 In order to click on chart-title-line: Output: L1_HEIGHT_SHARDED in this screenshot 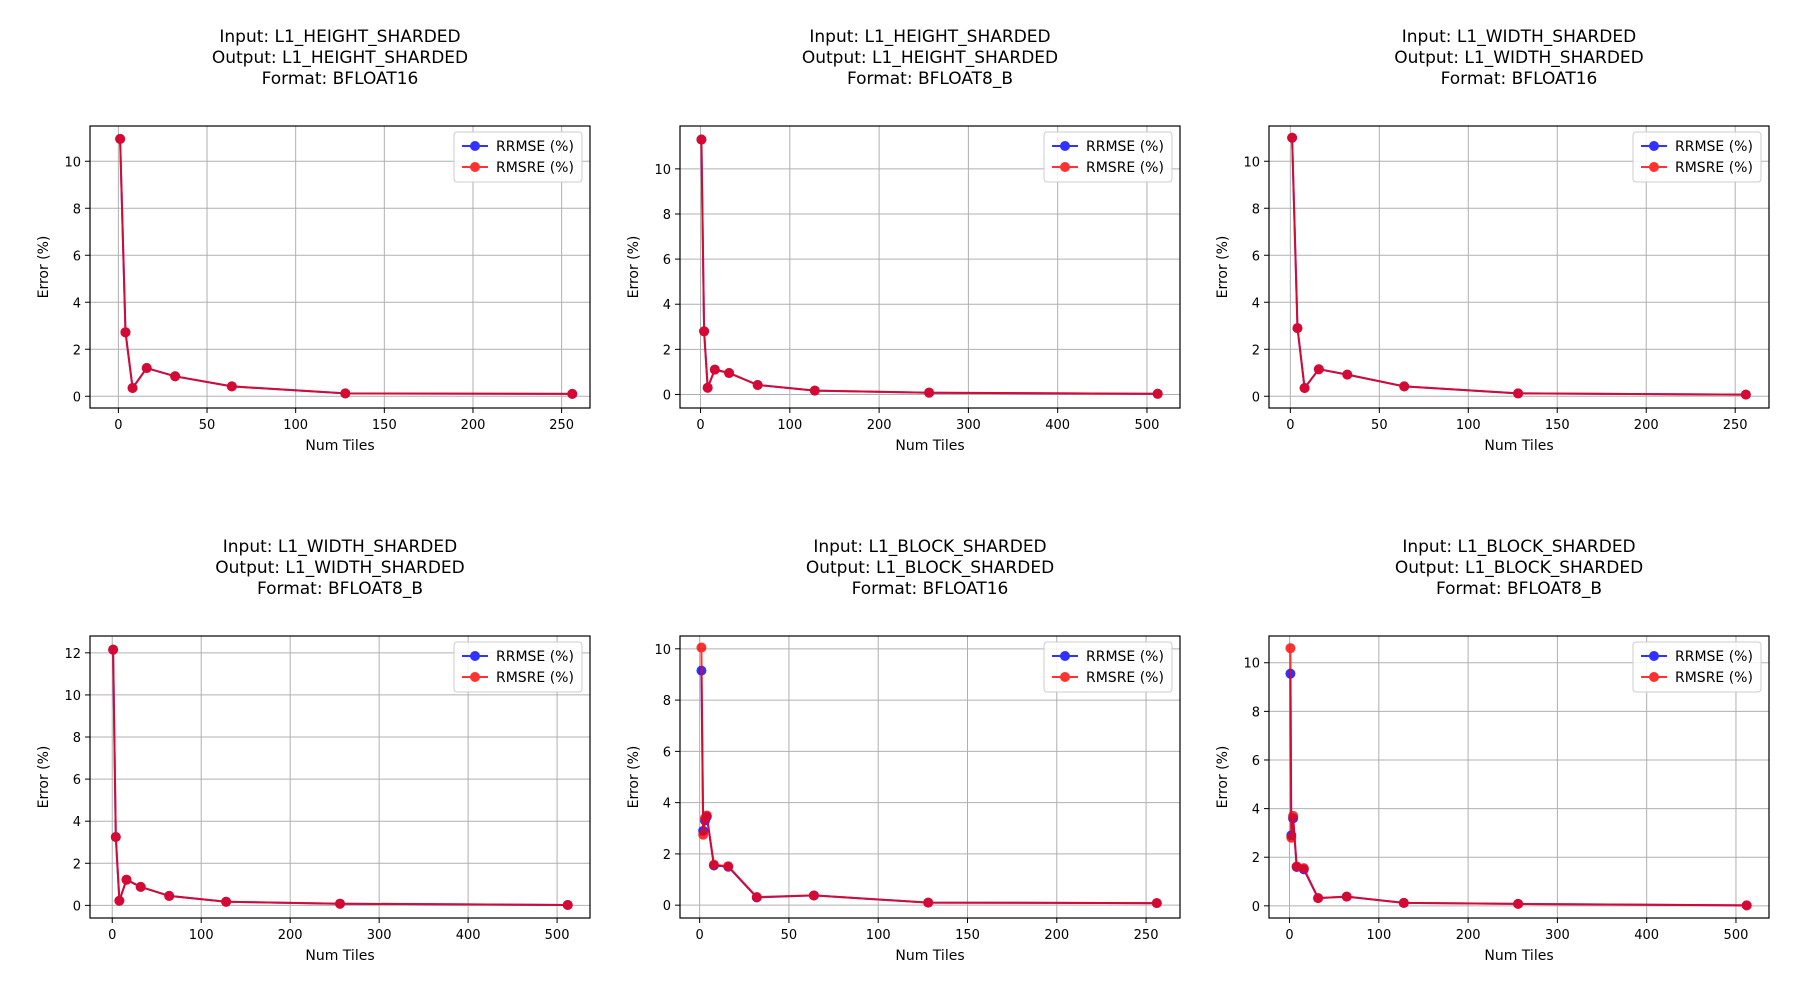, I will do `click(930, 58)`.